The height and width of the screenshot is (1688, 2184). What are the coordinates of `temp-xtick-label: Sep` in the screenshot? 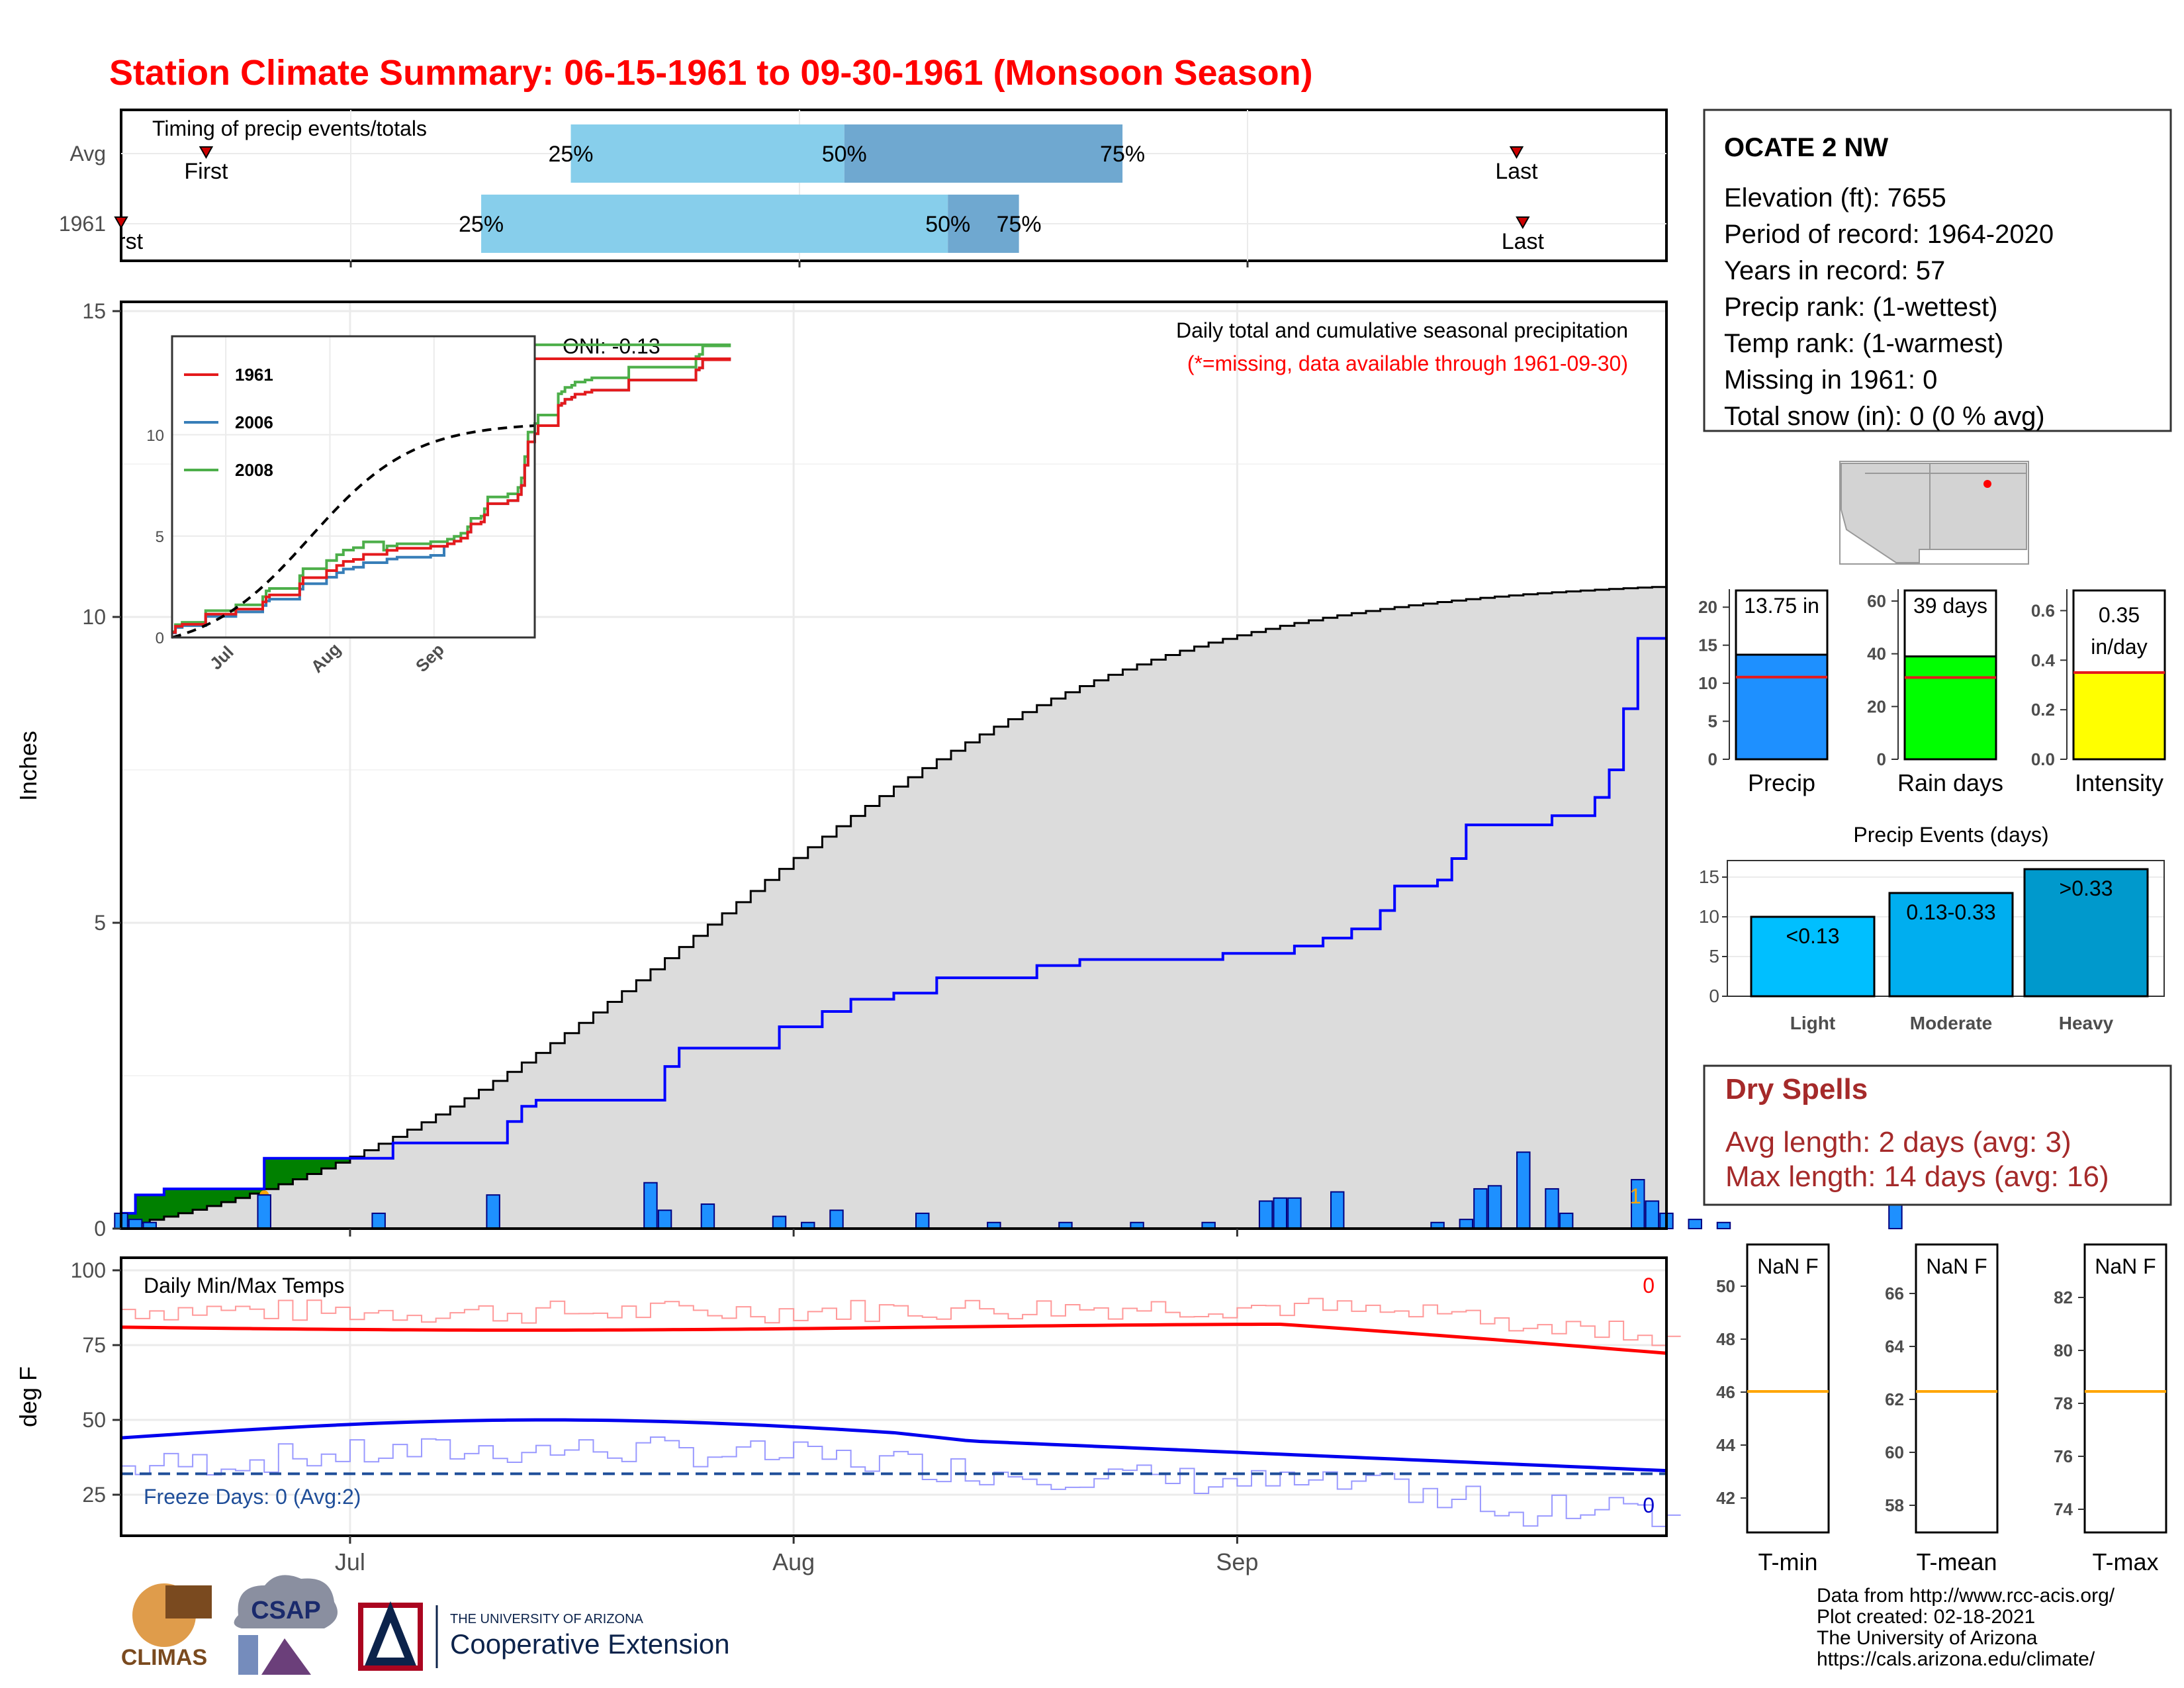 It's located at (1237, 1561).